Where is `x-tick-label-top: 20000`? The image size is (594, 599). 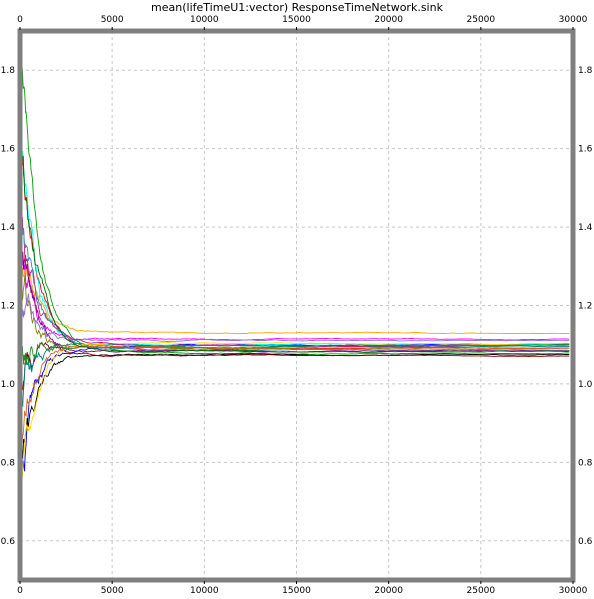 x-tick-label-top: 20000 is located at coordinates (388, 20).